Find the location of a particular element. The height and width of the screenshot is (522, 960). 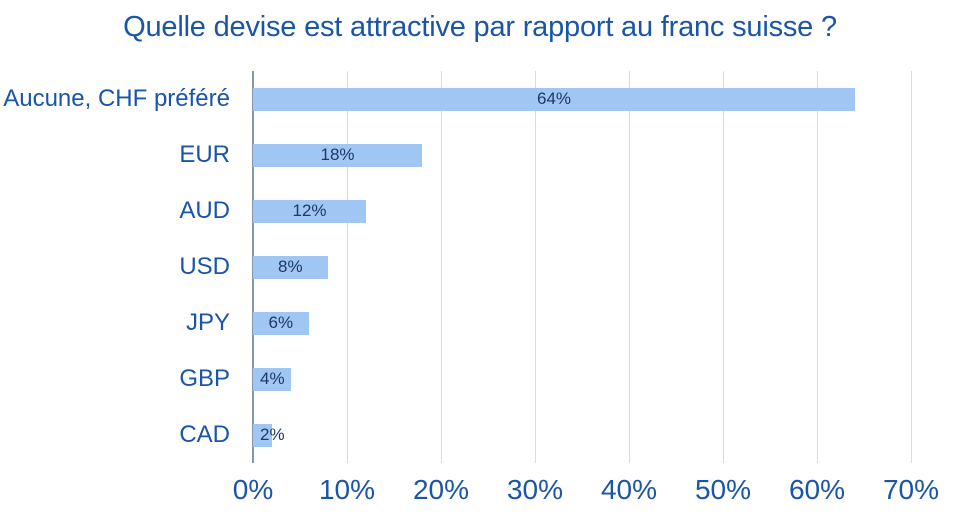

bar-value-label: 18% is located at coordinates (337, 154).